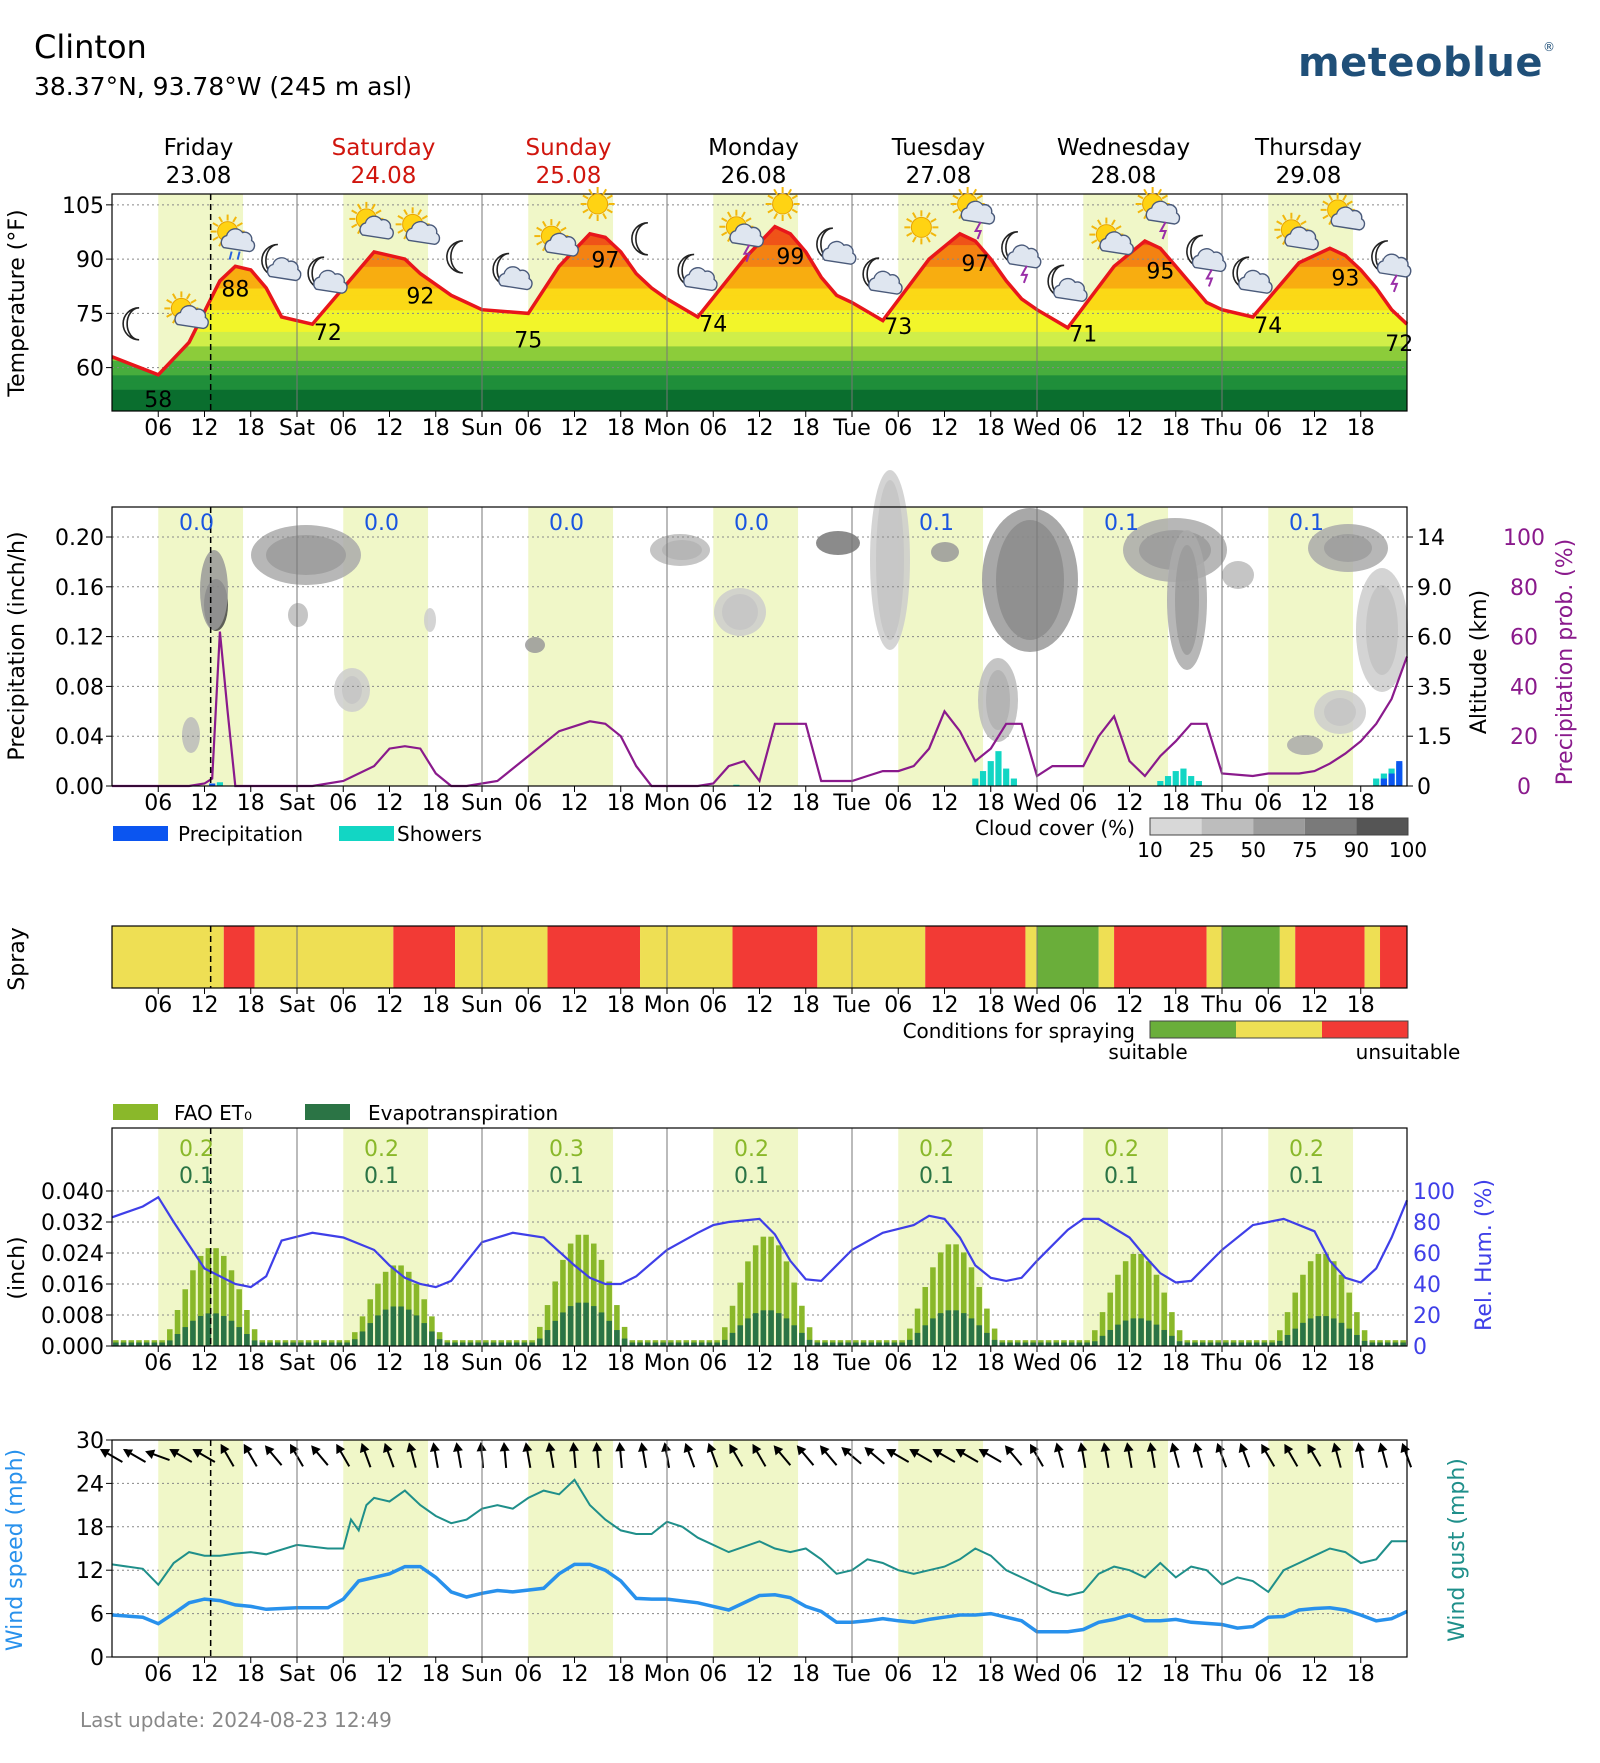  I want to click on day-name: Tuesday, so click(938, 148).